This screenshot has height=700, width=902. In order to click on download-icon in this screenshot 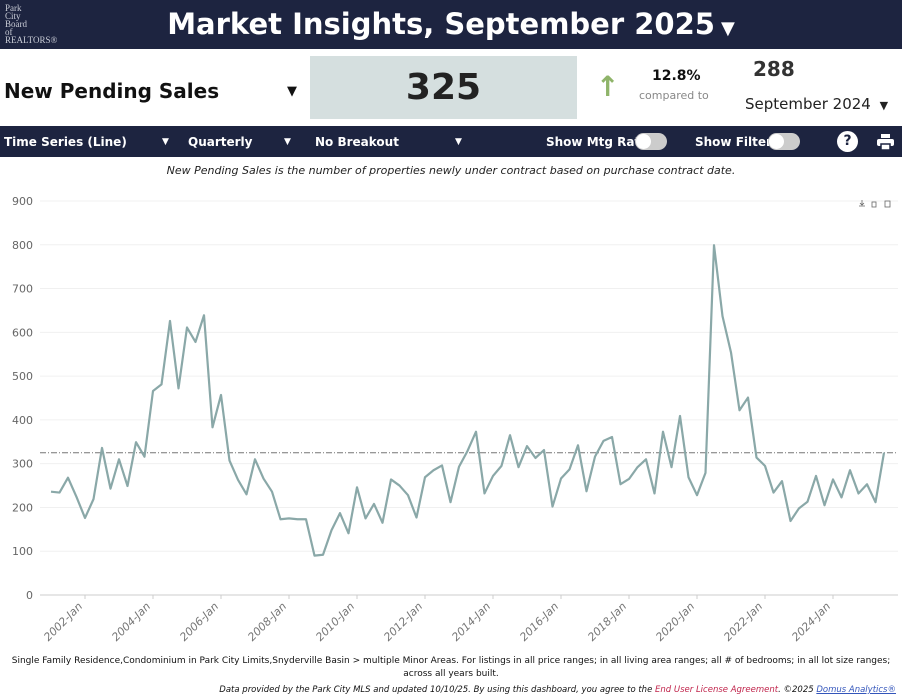, I will do `click(862, 203)`.